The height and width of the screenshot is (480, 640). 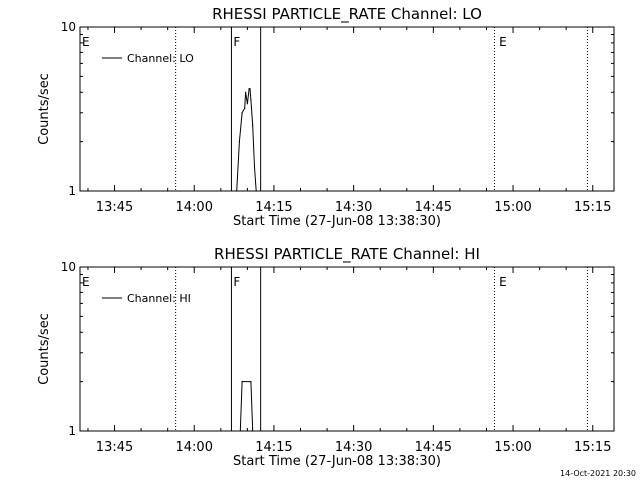 What do you see at coordinates (159, 298) in the screenshot?
I see `legend-label: Channel: HI` at bounding box center [159, 298].